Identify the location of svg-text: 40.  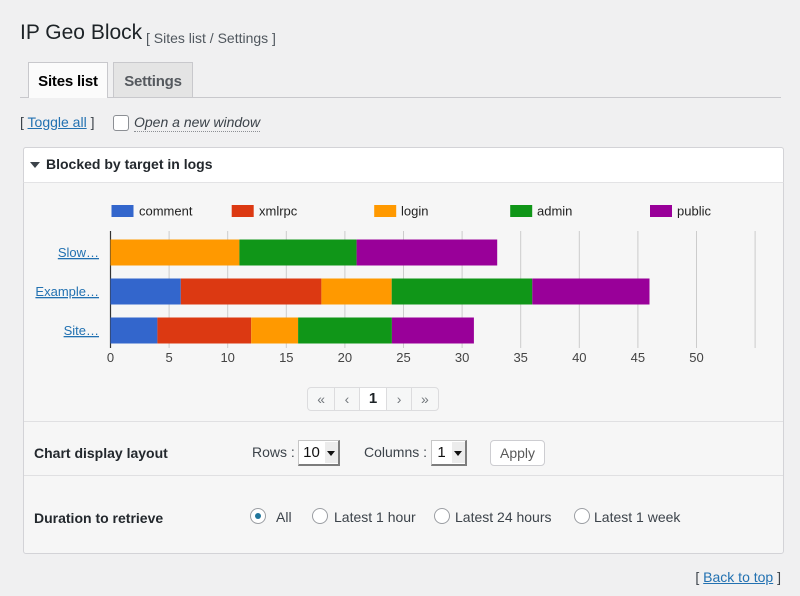
(579, 357).